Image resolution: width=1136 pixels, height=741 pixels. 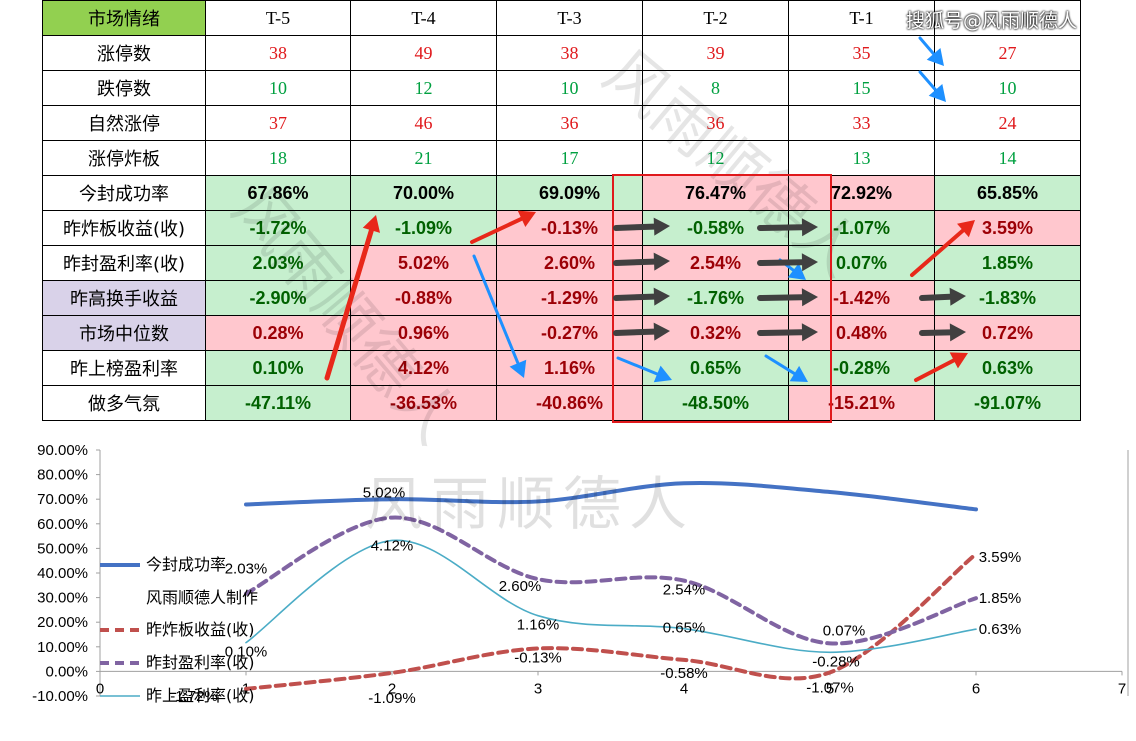 I want to click on table-cell: 14, so click(x=1007, y=158).